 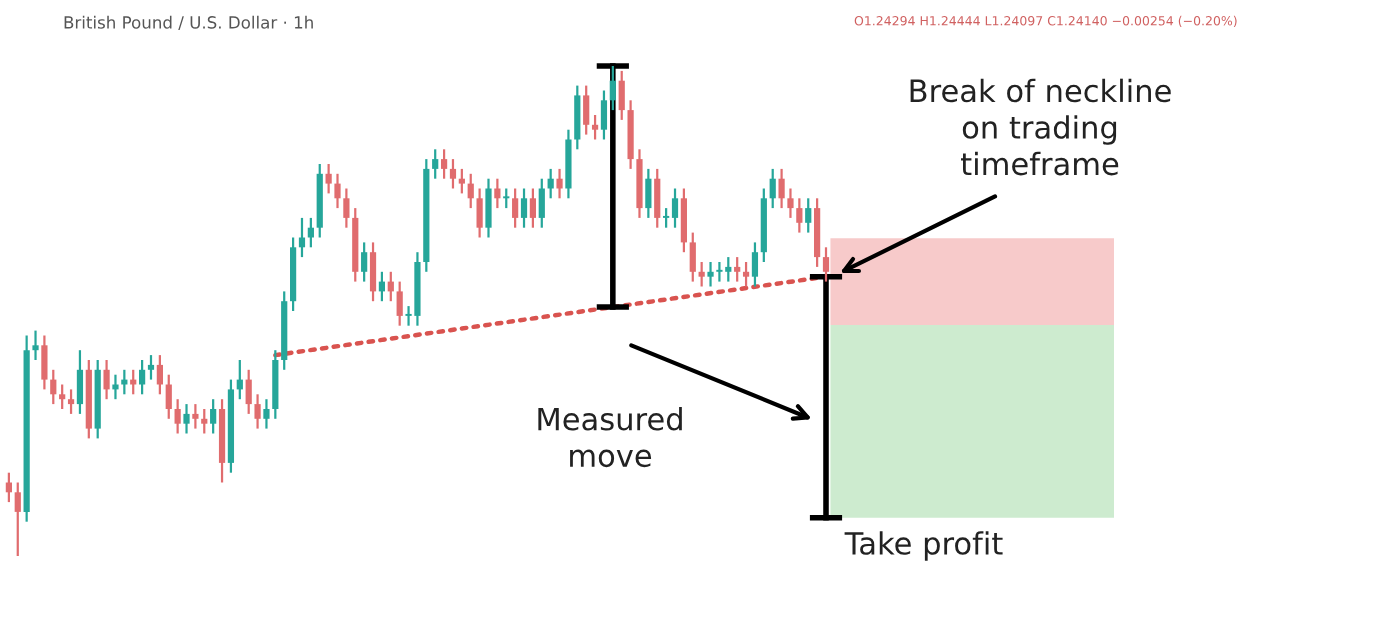 I want to click on chart-title: British Pound / U.S. Dollar · 1h, so click(x=188, y=23).